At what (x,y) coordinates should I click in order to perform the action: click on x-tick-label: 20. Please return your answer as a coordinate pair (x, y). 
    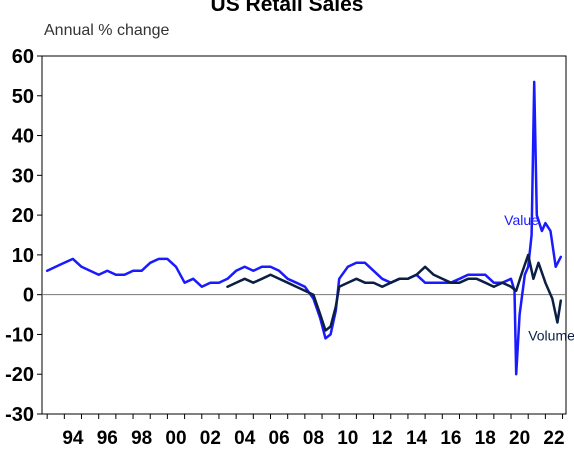
    Looking at the image, I should click on (519, 438).